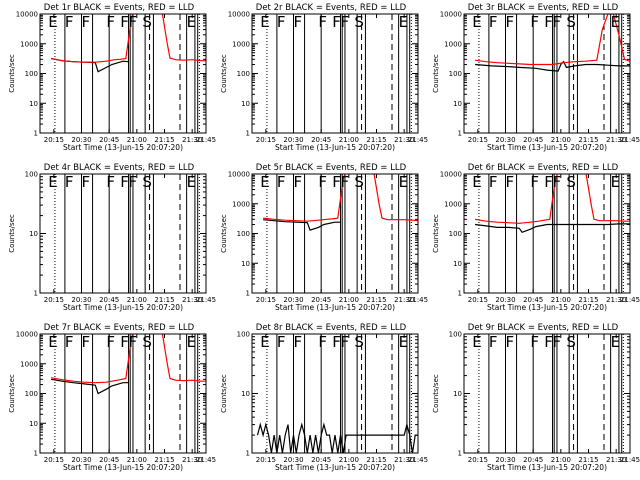  Describe the element at coordinates (359, 182) in the screenshot. I see `event-marker-label: S` at that location.